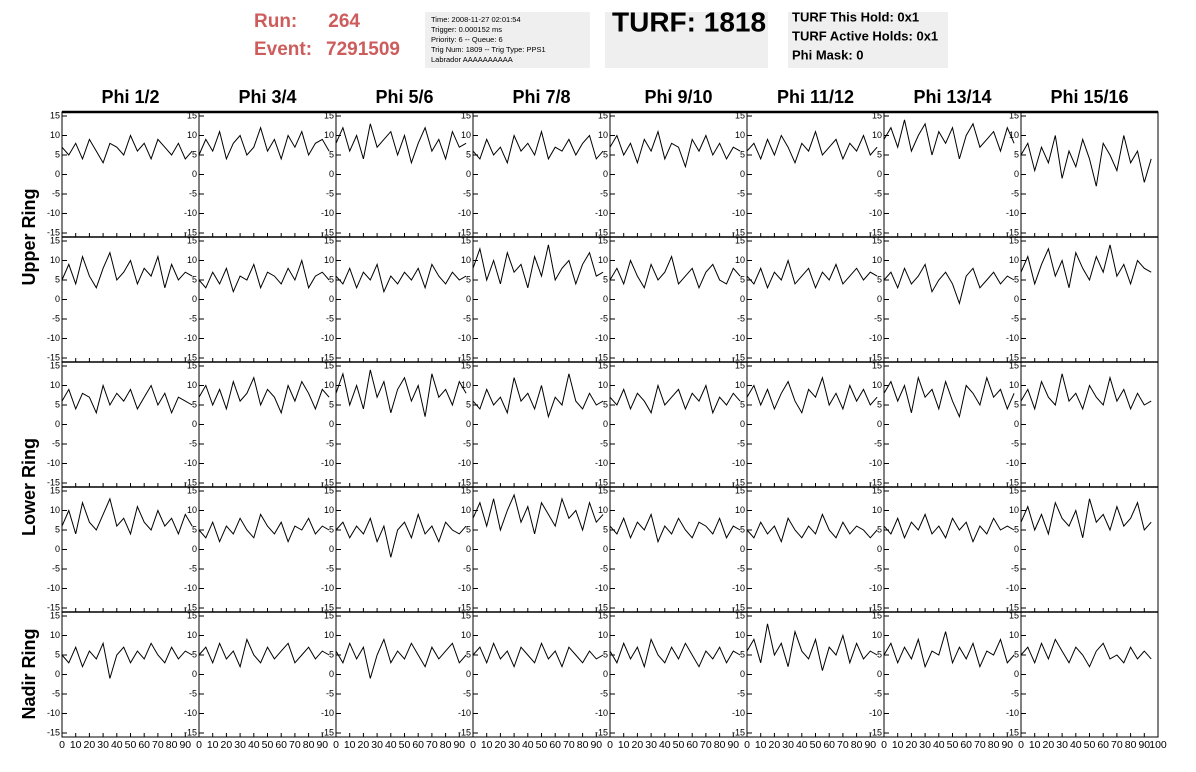 The image size is (1196, 772). What do you see at coordinates (29, 487) in the screenshot?
I see `row-label: Lower Ring` at bounding box center [29, 487].